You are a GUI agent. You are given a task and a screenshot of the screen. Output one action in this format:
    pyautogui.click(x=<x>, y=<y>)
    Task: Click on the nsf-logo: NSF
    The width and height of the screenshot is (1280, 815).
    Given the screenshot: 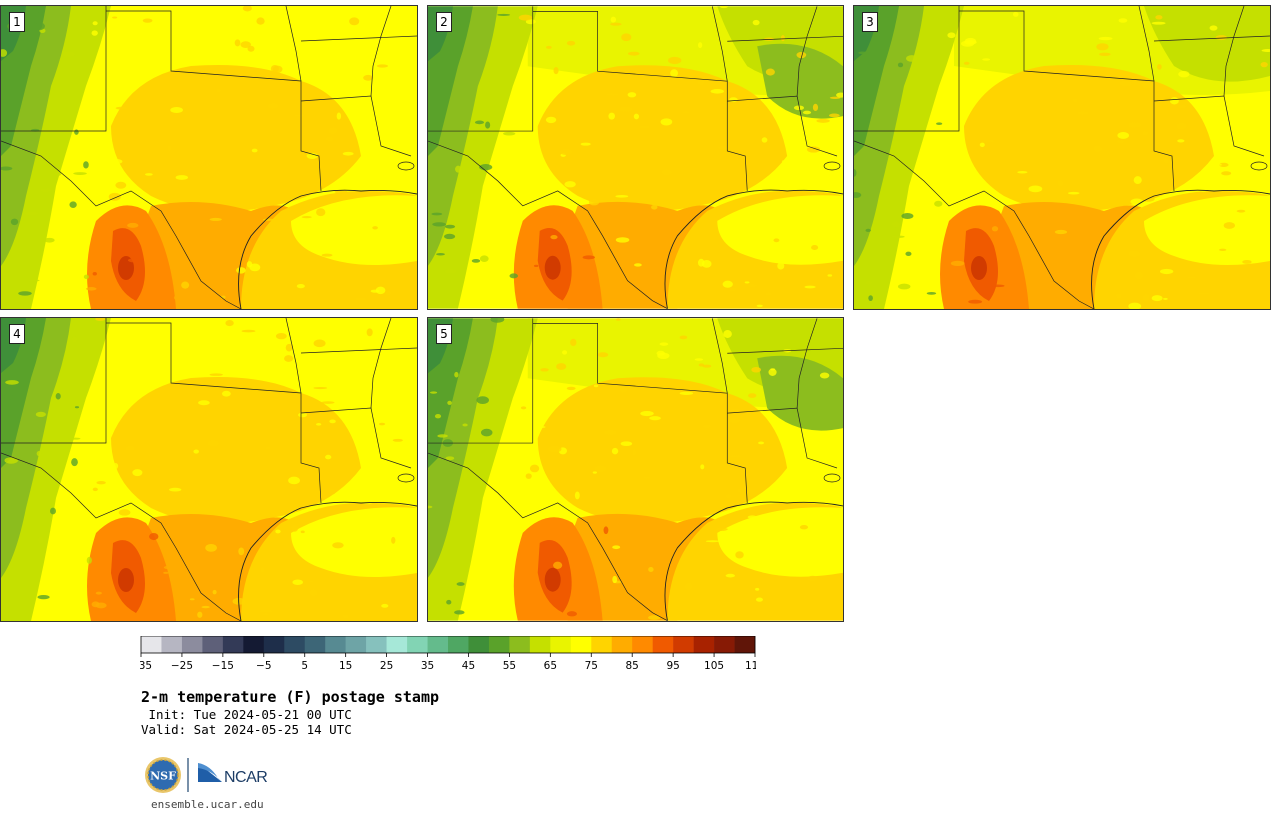 What is the action you would take?
    pyautogui.click(x=163, y=775)
    